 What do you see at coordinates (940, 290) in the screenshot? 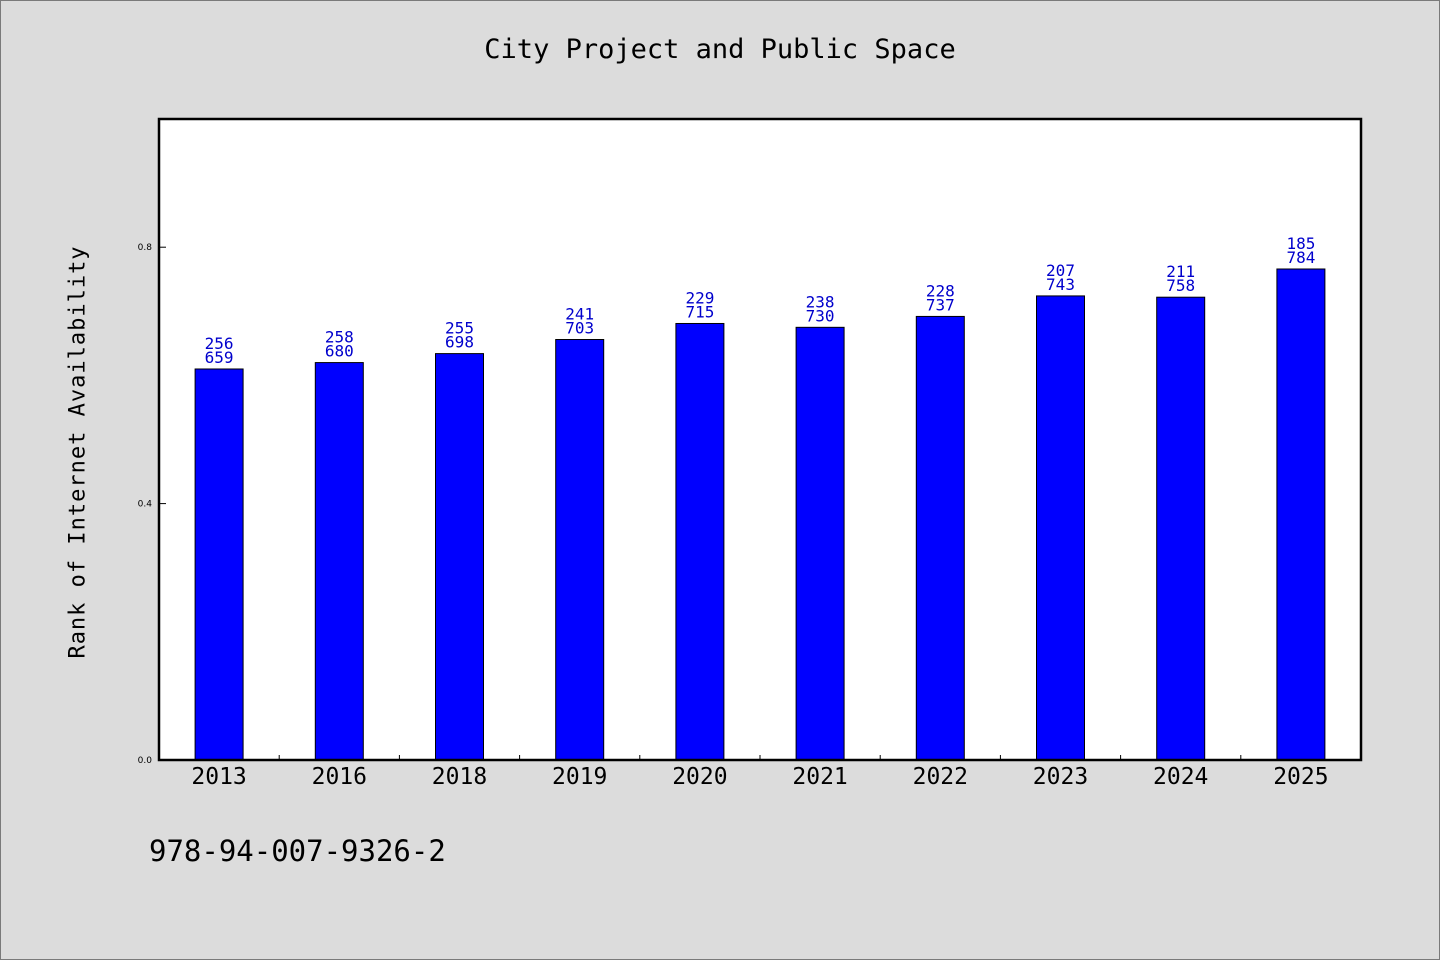
I see `bar-label-top-2022: 228` at bounding box center [940, 290].